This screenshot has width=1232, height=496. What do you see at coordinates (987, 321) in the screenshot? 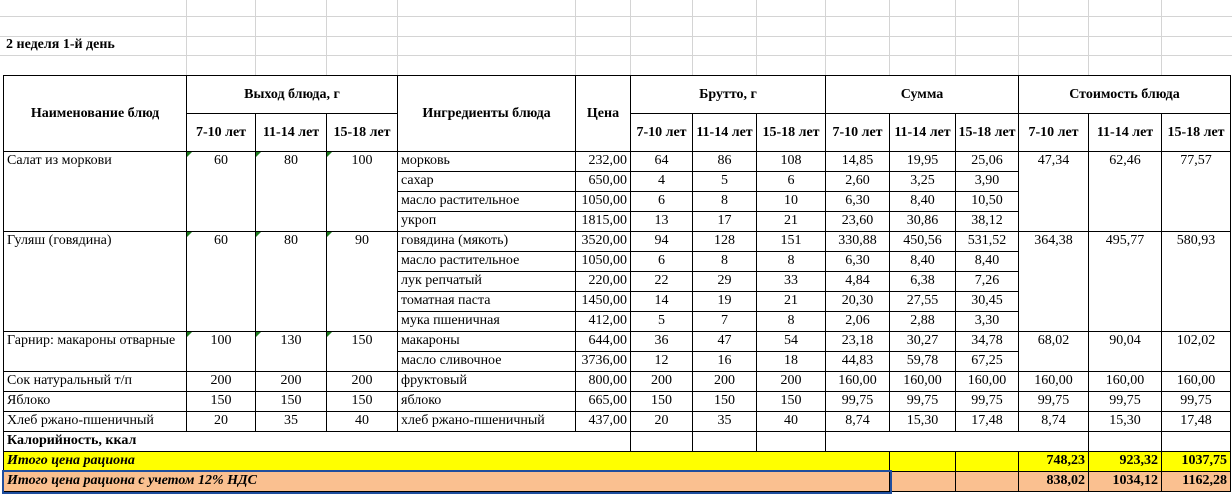
I see `sum-cell: 3,30` at bounding box center [987, 321].